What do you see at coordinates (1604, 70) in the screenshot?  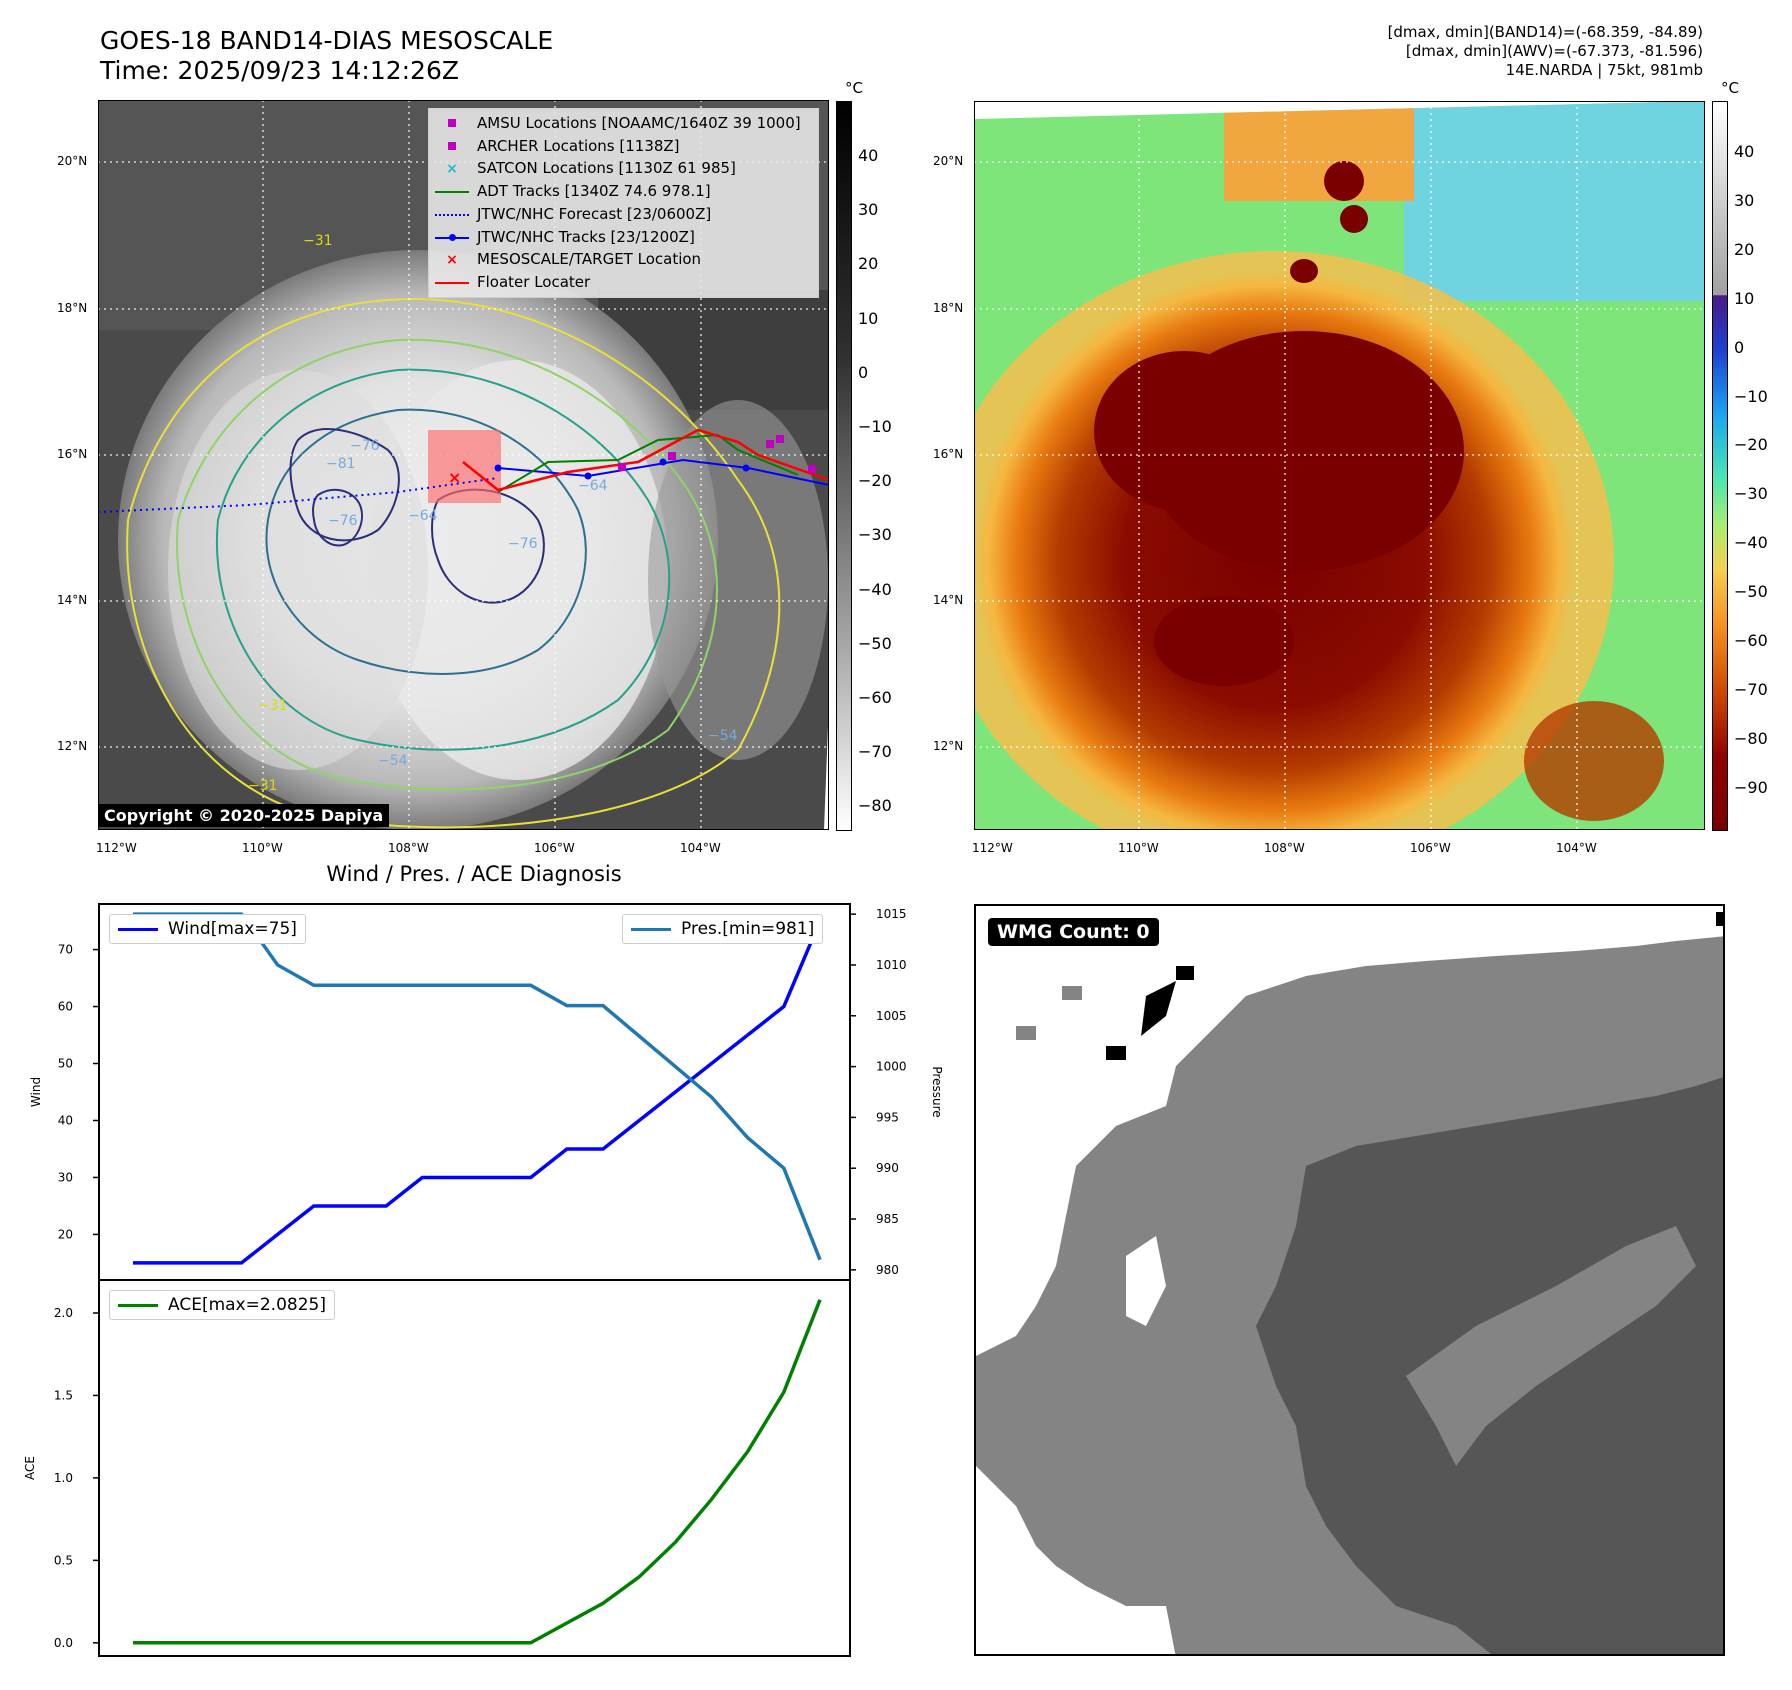 I see `info-line3: 14E.NARDA | 75kt, 981mb` at bounding box center [1604, 70].